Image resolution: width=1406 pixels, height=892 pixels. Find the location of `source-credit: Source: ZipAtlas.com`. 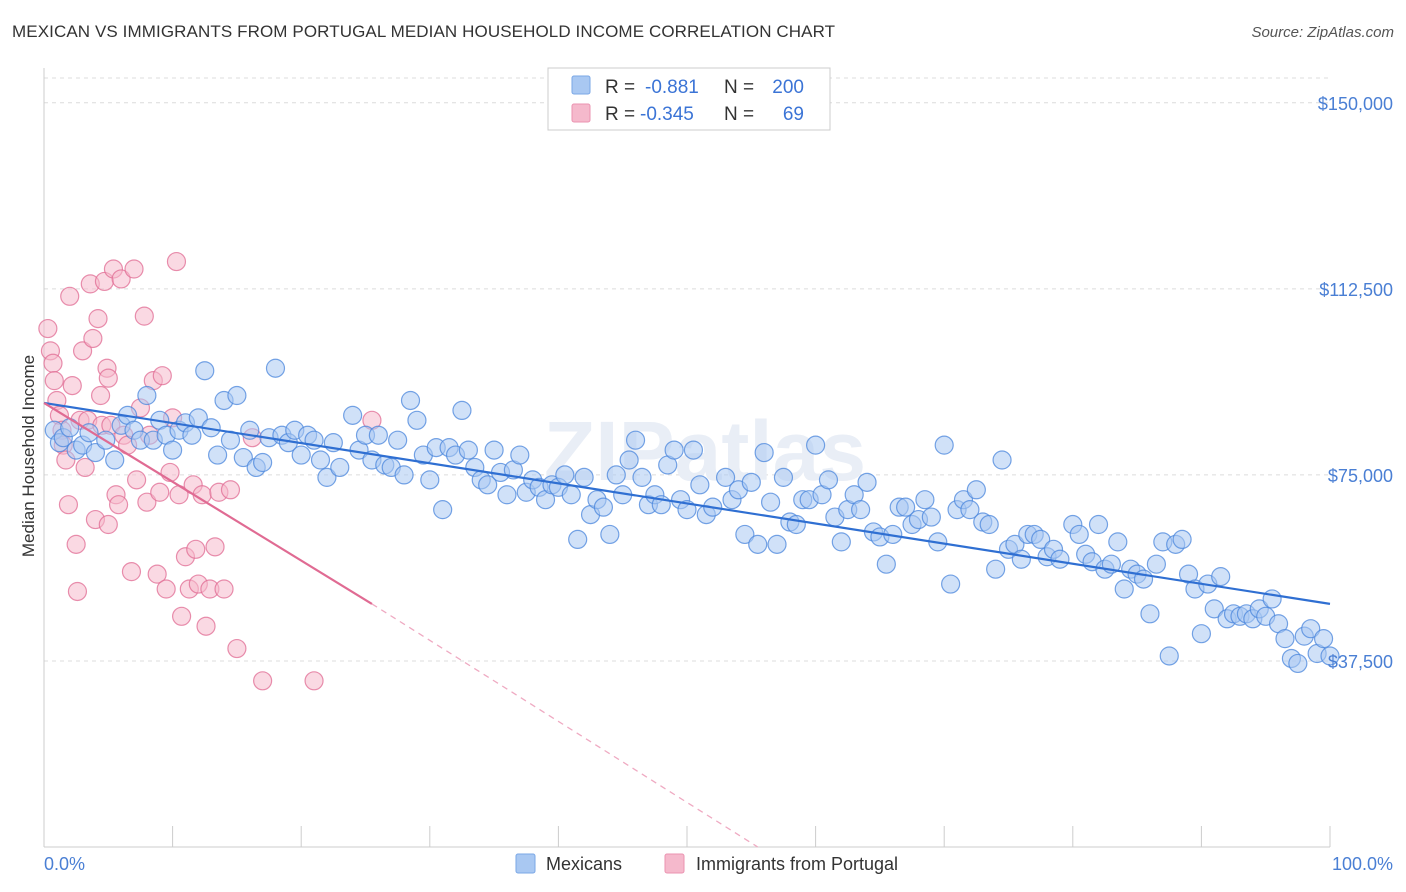

source-credit: Source: ZipAtlas.com is located at coordinates (1322, 32).